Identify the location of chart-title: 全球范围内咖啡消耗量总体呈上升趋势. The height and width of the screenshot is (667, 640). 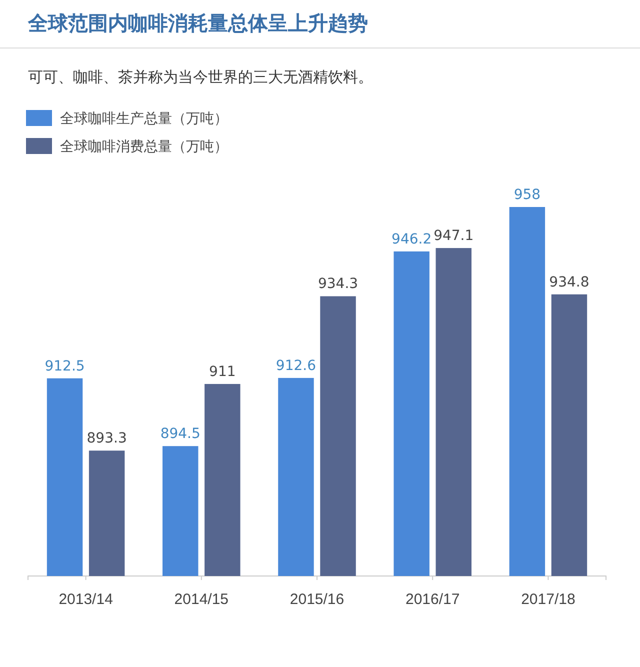
(197, 23).